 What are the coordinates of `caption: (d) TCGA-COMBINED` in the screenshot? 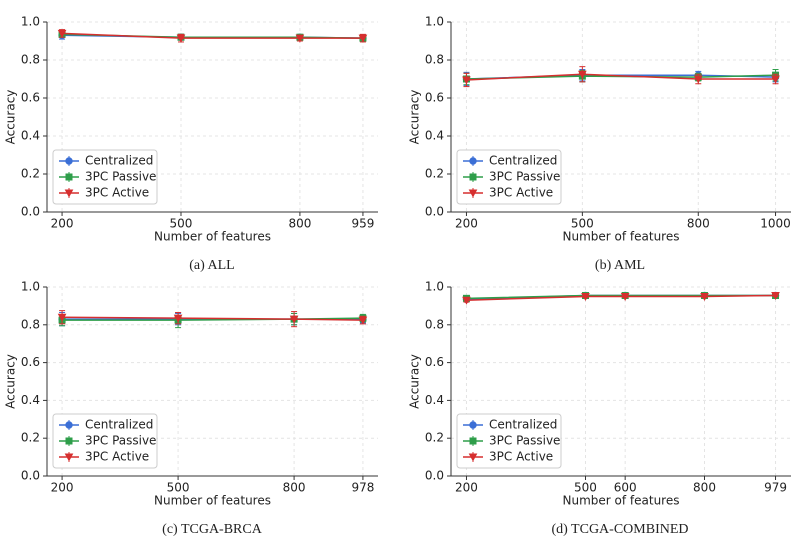 It's located at (619, 529).